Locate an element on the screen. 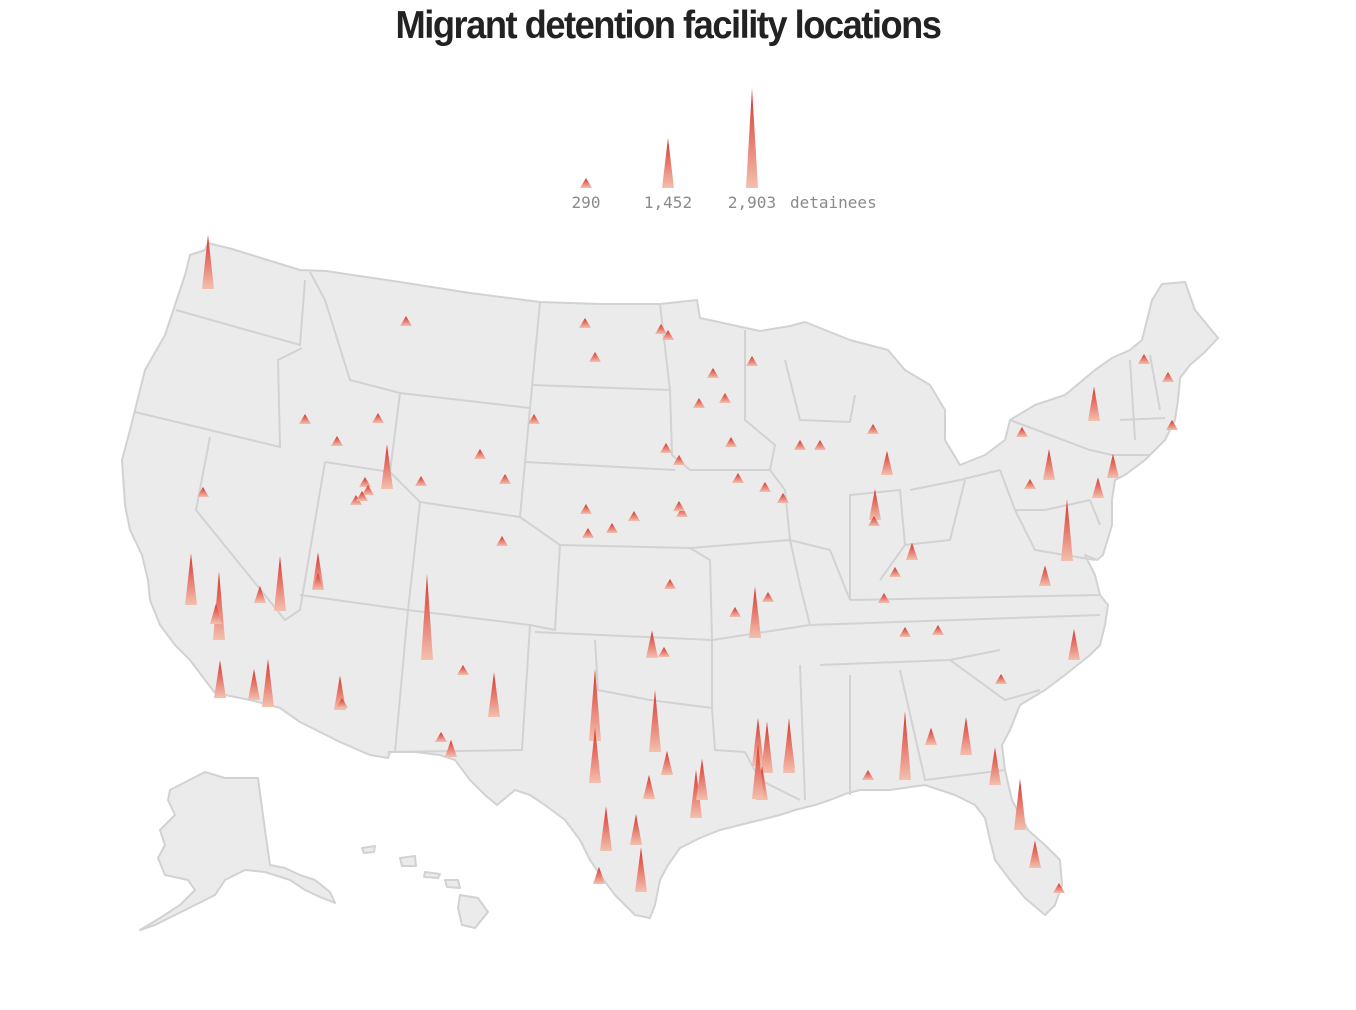 The width and height of the screenshot is (1356, 1010). legend-unit-label: detainees is located at coordinates (833, 202).